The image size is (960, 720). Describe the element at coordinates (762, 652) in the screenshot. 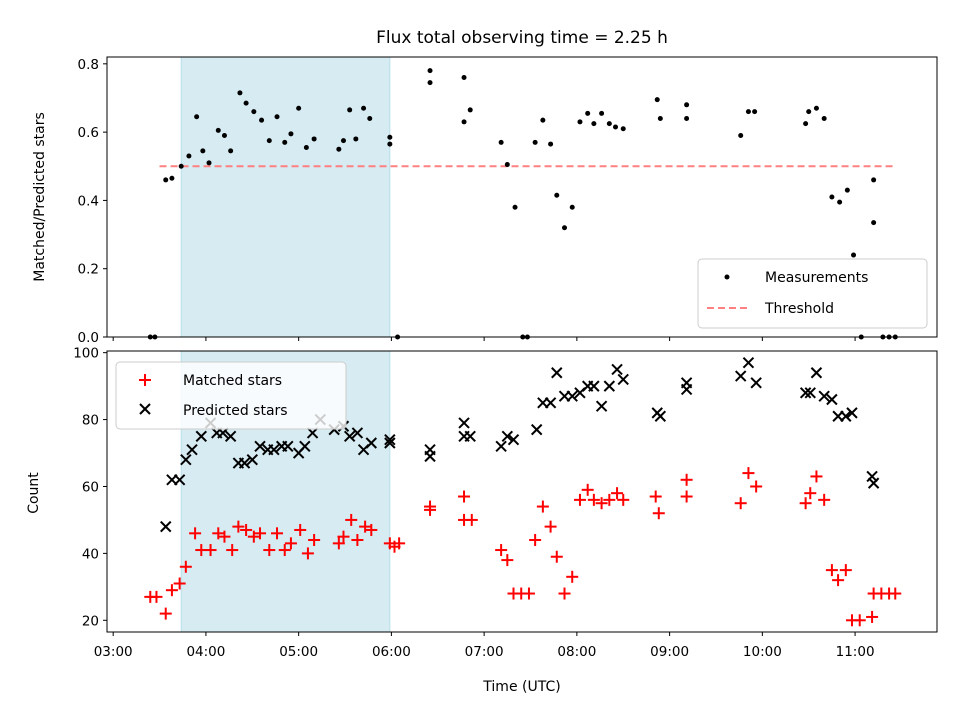

I see `x-tick-label: 10:00` at that location.